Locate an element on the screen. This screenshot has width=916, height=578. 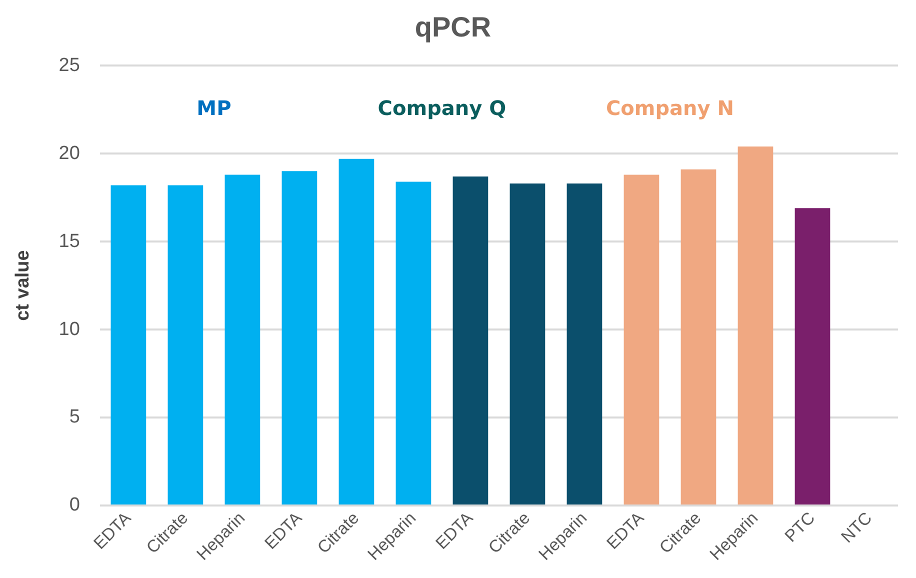
y-tick-label: 25 is located at coordinates (69, 65).